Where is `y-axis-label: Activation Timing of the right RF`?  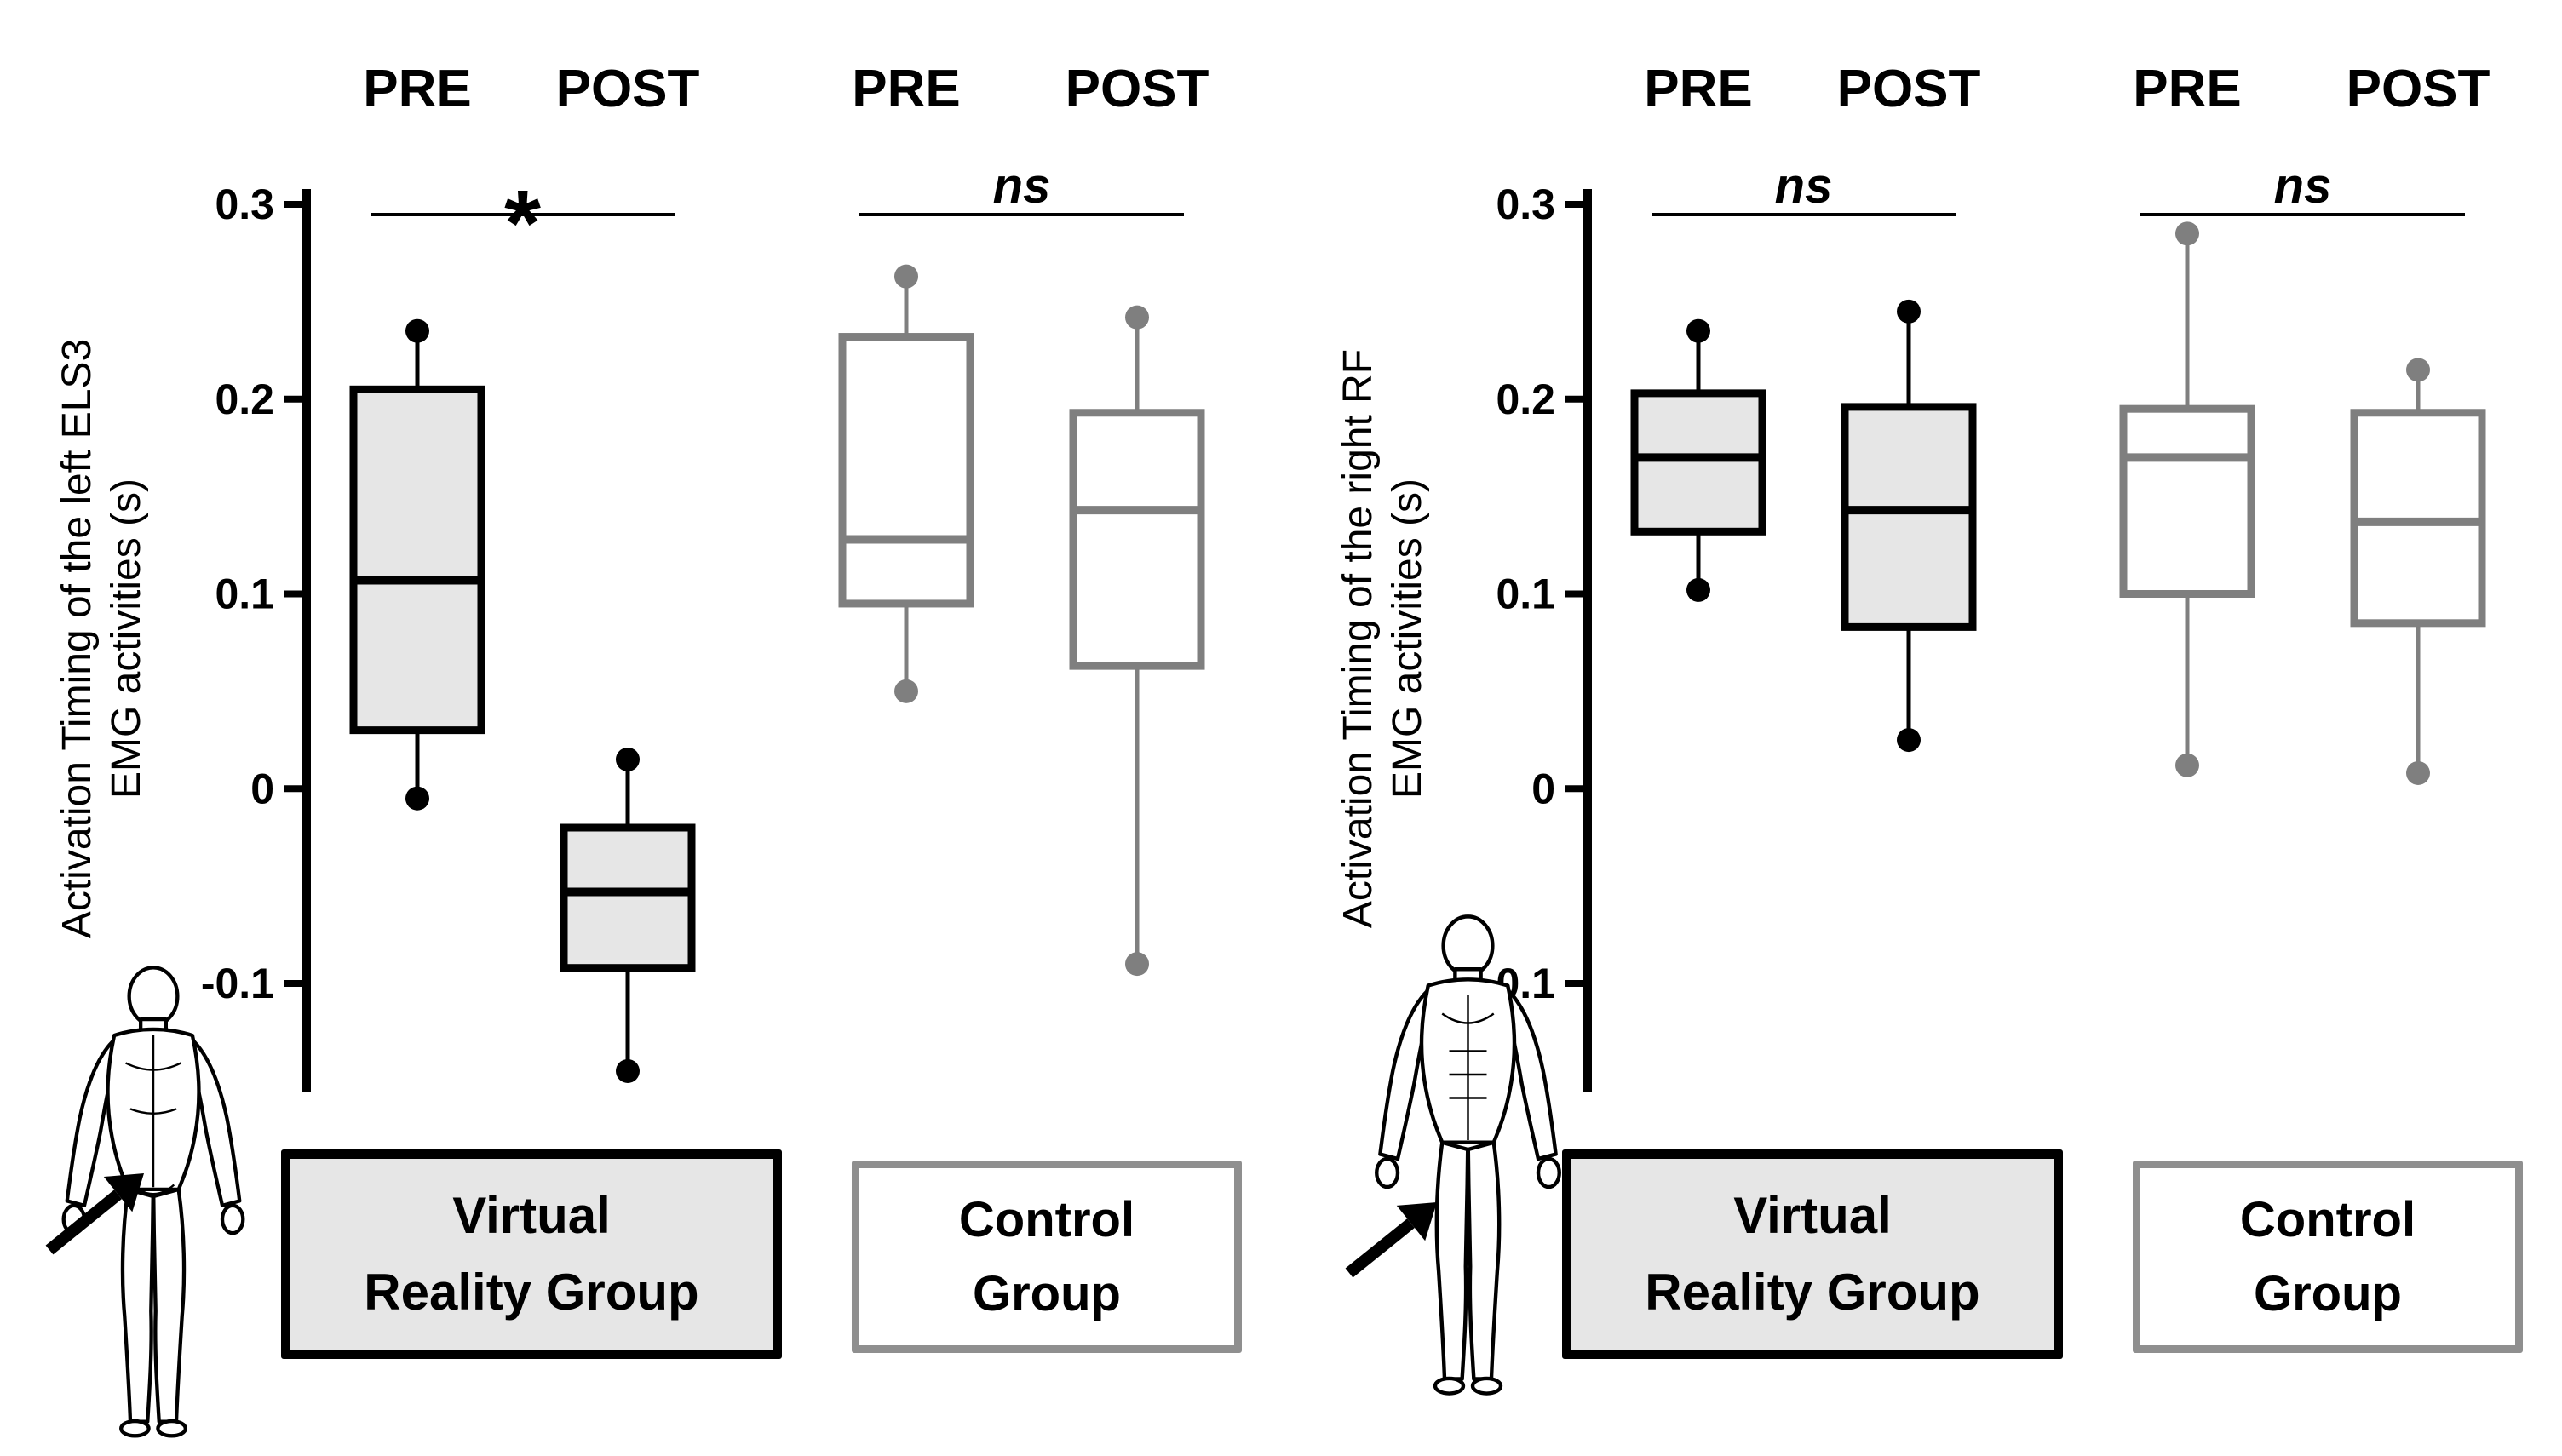 y-axis-label: Activation Timing of the right RF is located at coordinates (1358, 639).